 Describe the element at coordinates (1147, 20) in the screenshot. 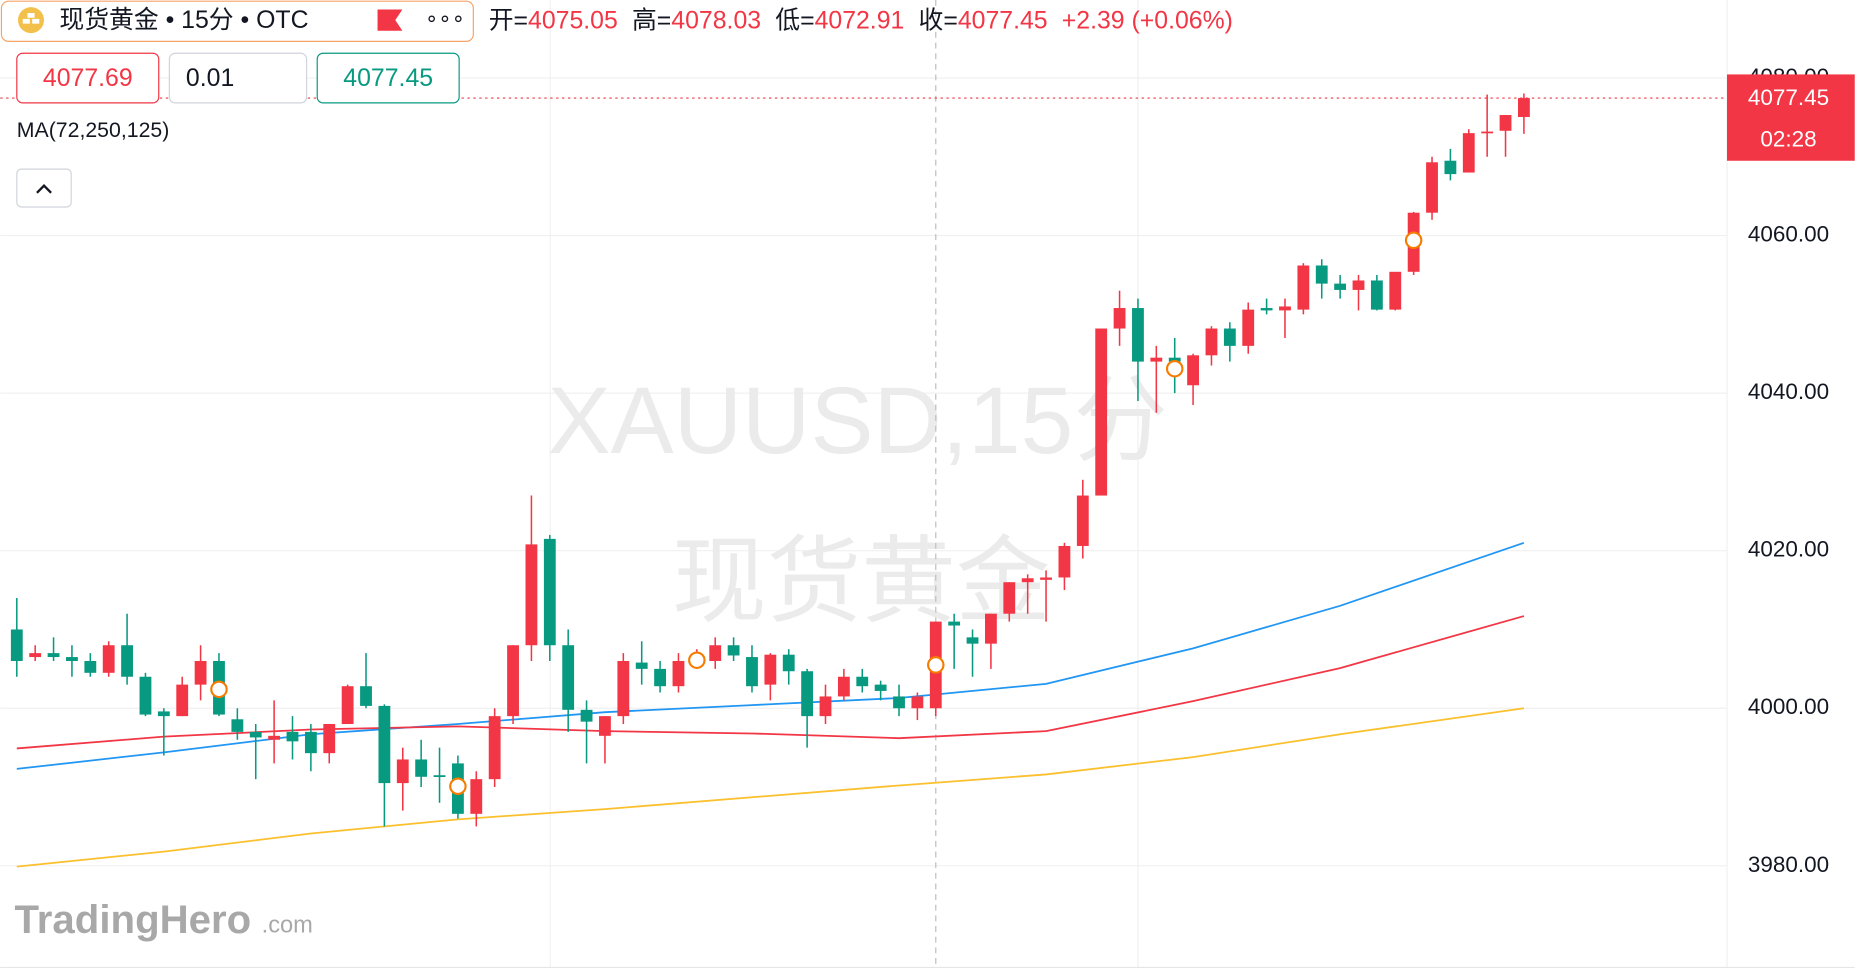

I see `ohlc-change: +2.39 (+0.06%)` at that location.